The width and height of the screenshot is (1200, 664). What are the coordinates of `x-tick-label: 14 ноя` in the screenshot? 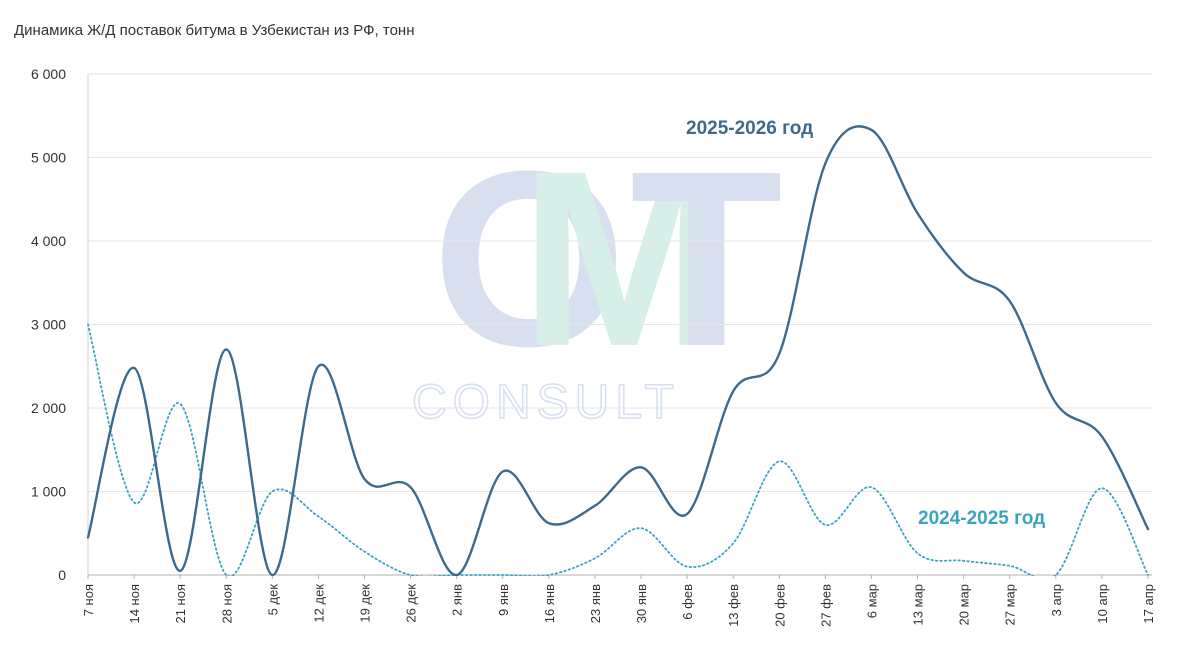 It's located at (134, 604).